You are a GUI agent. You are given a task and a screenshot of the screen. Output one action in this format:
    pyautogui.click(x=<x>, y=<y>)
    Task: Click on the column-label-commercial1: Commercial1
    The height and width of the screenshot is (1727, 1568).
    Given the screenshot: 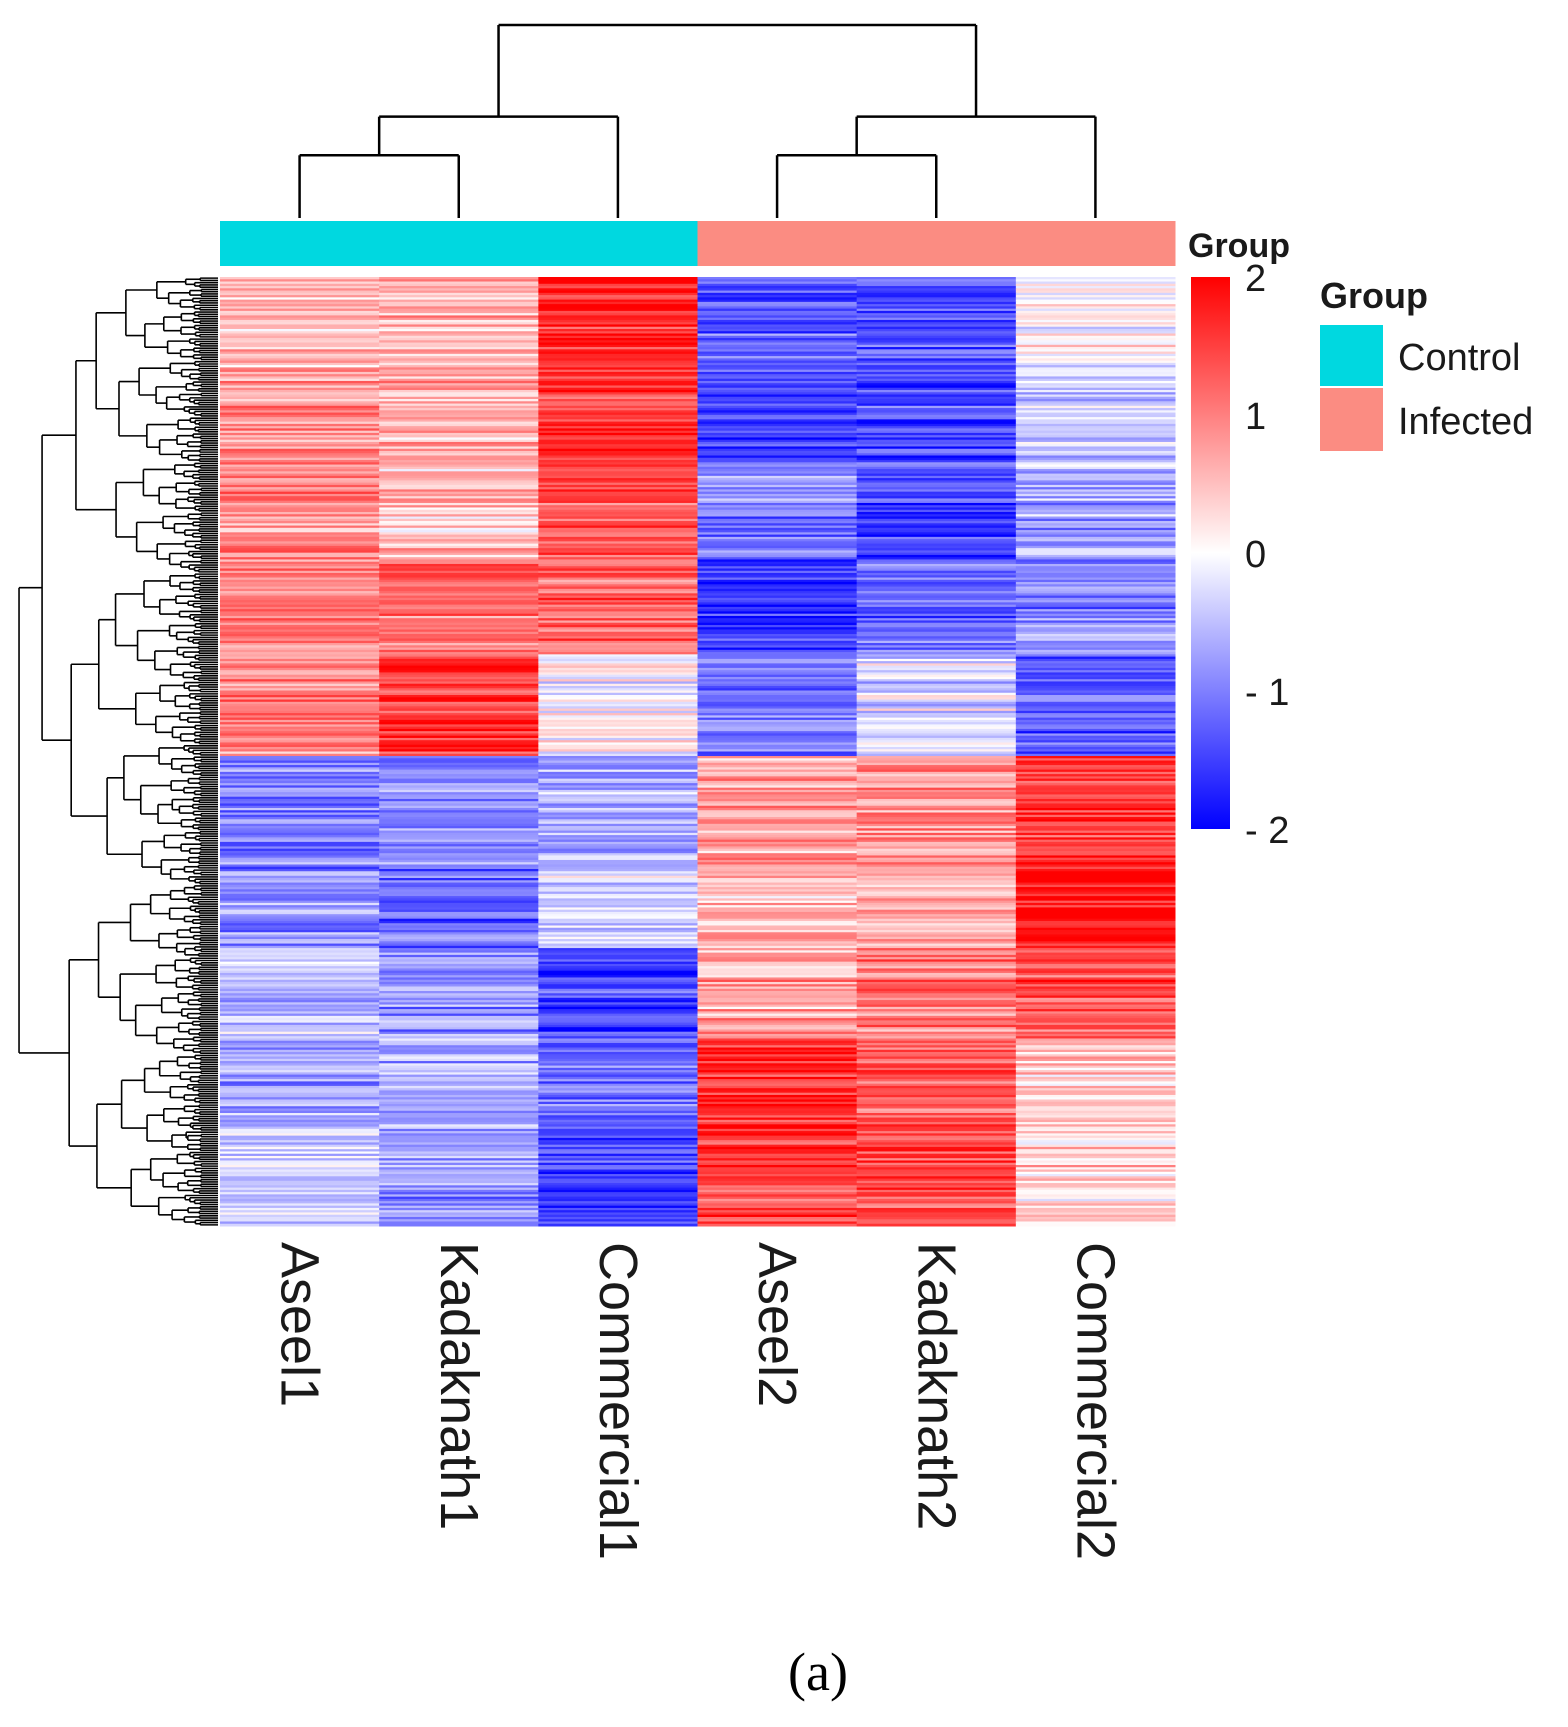 What is the action you would take?
    pyautogui.click(x=618, y=1401)
    